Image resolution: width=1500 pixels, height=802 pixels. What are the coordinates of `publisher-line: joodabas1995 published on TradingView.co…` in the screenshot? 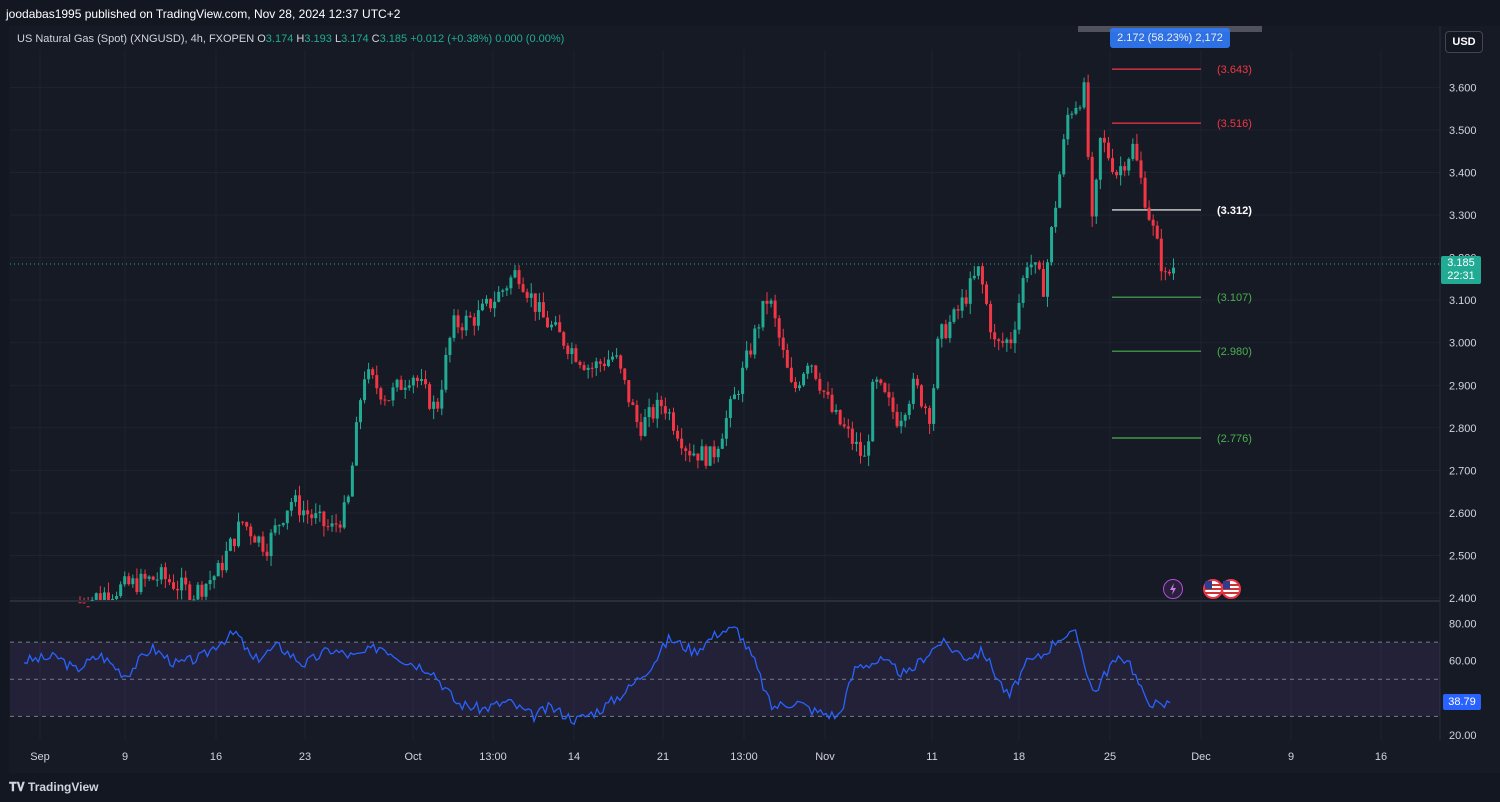 It's located at (203, 14).